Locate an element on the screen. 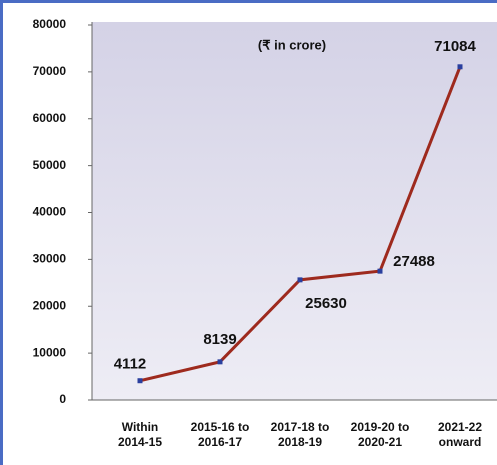  y-tick-label: 0 is located at coordinates (62, 399).